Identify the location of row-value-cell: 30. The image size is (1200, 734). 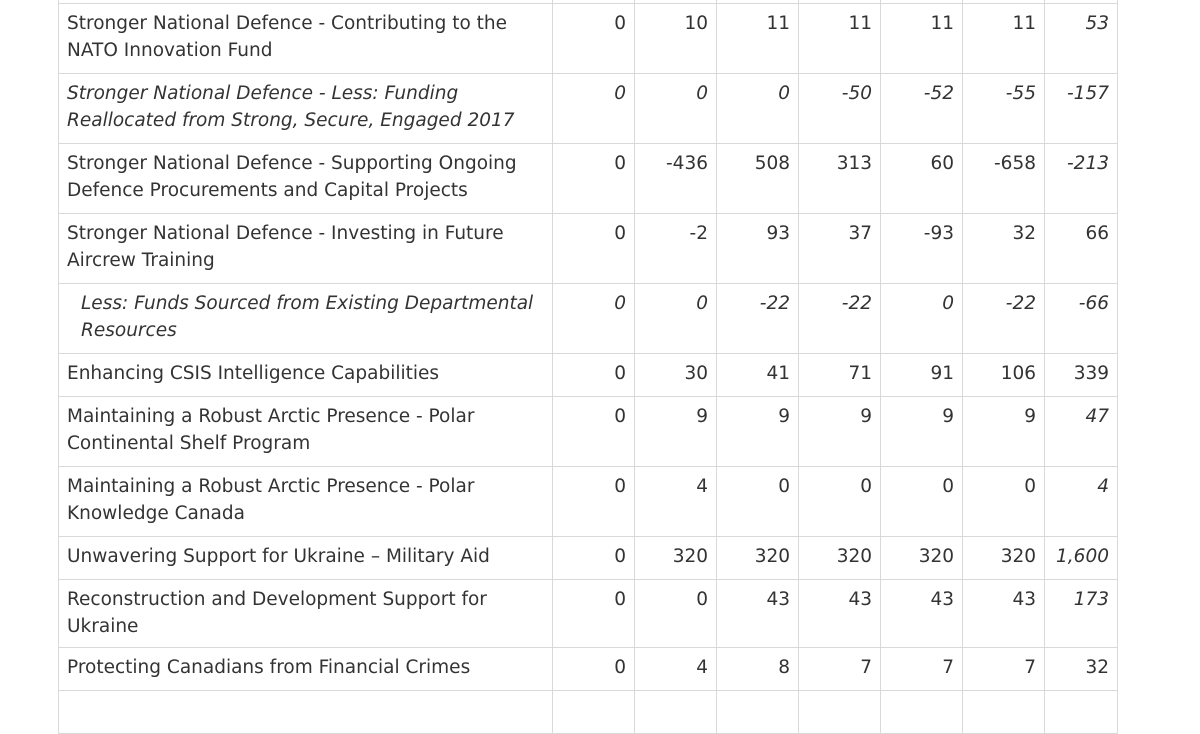
(675, 375).